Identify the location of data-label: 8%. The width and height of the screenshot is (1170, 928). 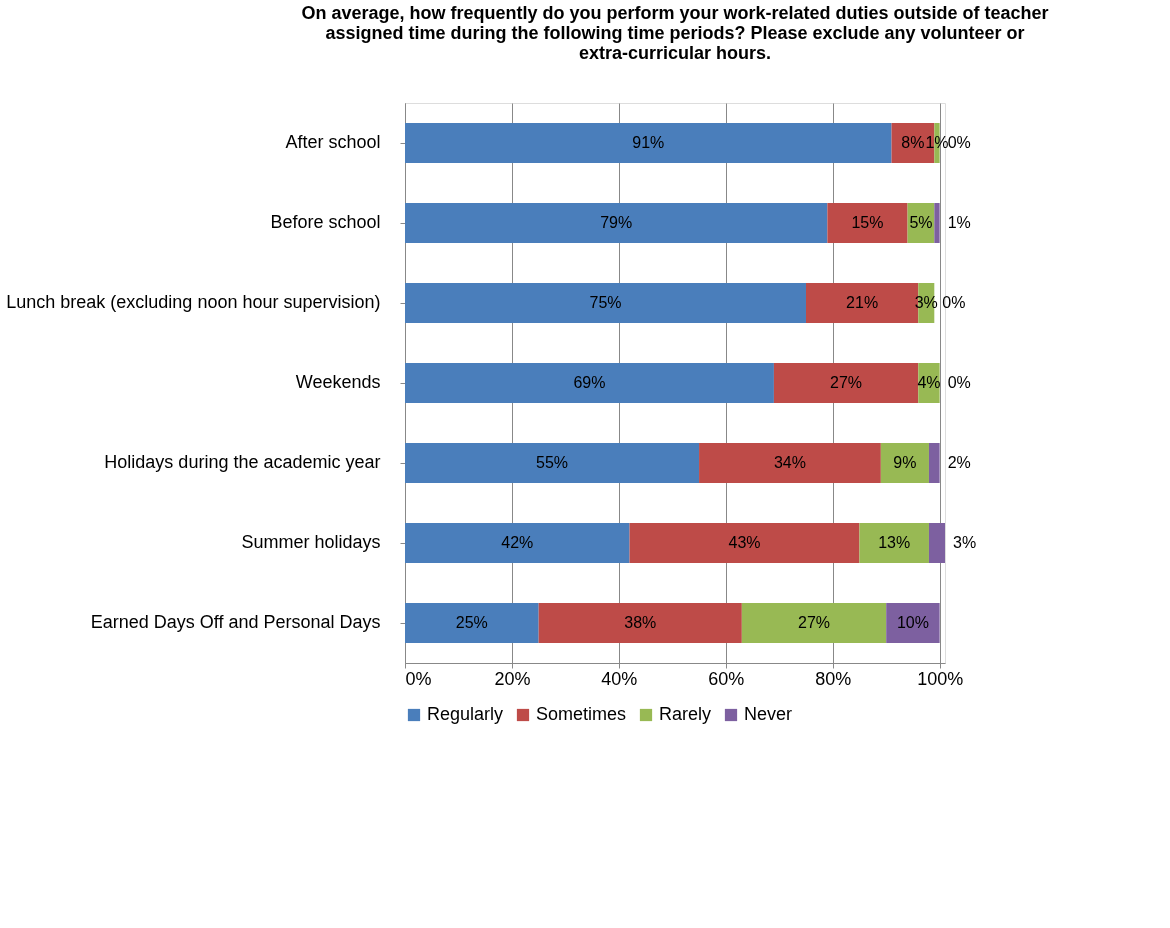
(913, 142).